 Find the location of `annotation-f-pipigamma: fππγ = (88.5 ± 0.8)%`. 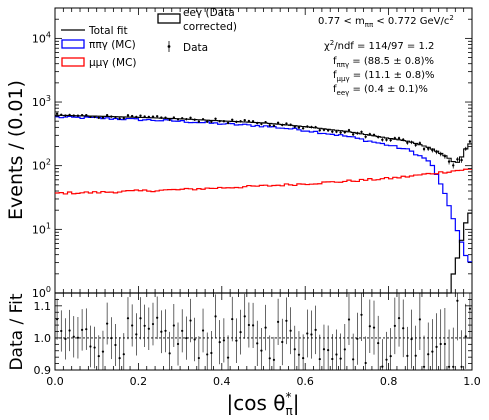

annotation-f-pipigamma: fππγ = (88.5 ± 0.8)% is located at coordinates (383, 62).